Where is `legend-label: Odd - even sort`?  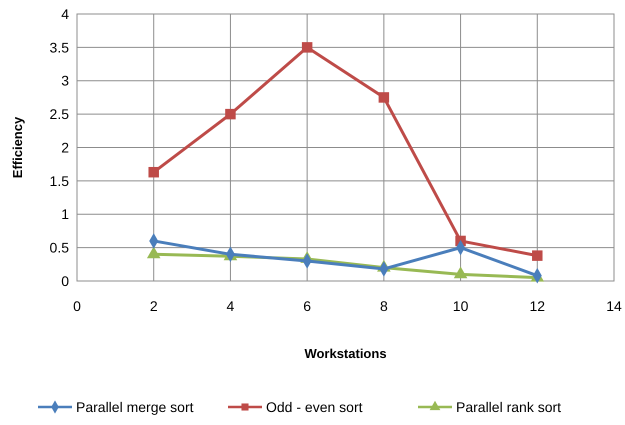 legend-label: Odd - even sort is located at coordinates (314, 406).